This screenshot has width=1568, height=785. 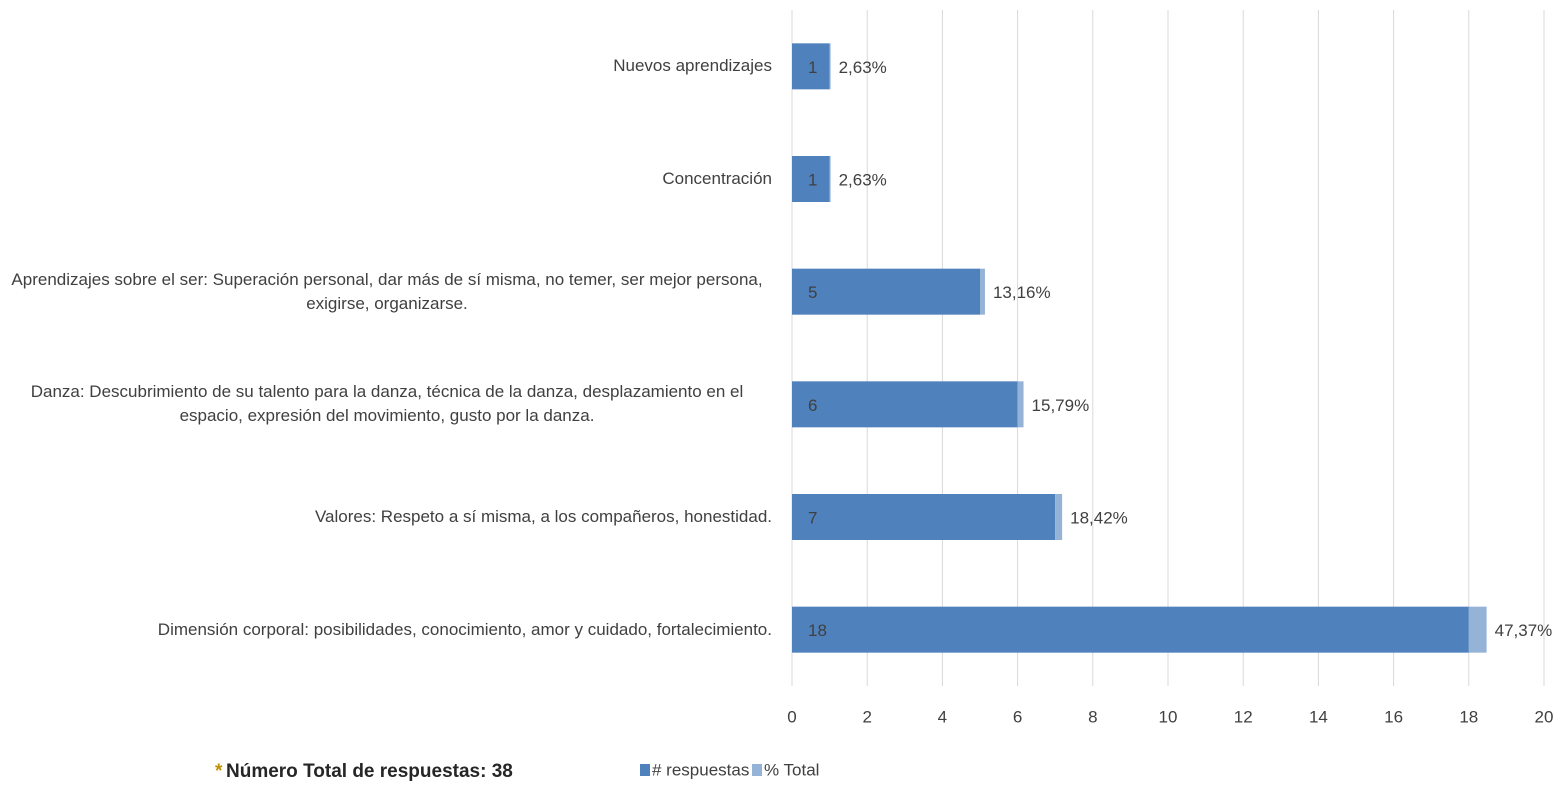 What do you see at coordinates (700, 769) in the screenshot?
I see `legend-label: # respuestas` at bounding box center [700, 769].